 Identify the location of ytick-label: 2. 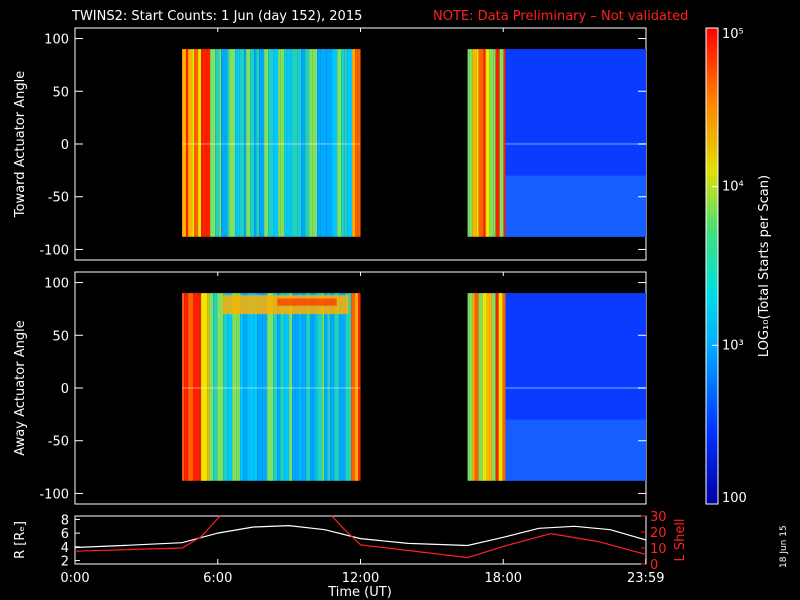
(65, 562).